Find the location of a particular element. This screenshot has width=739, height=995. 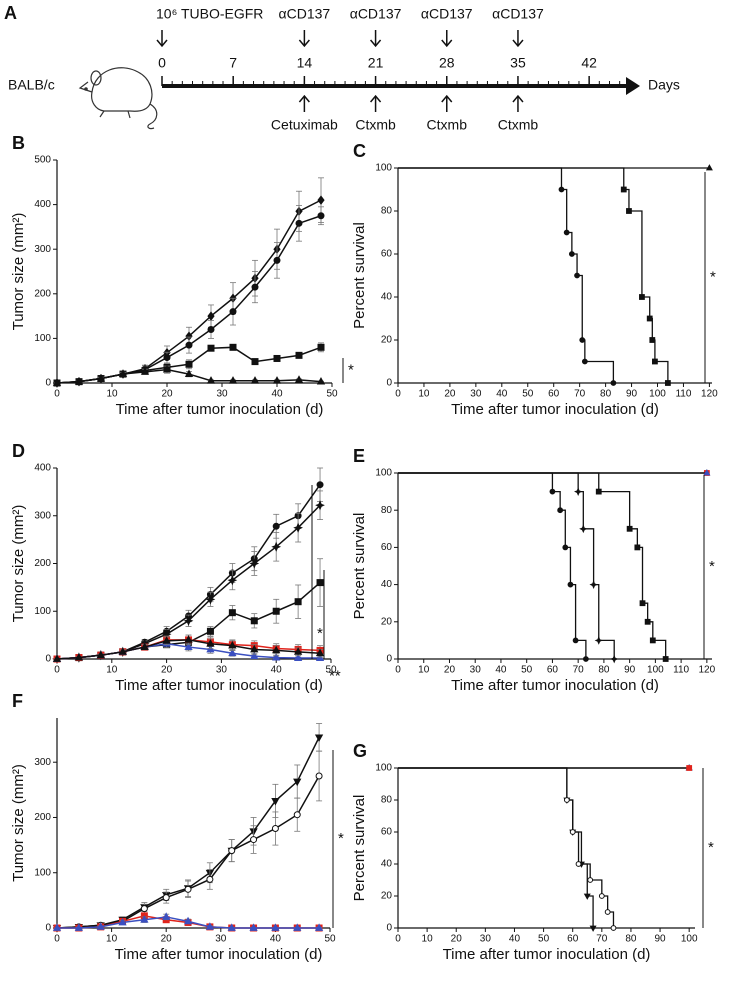

y-tick-label: 400 is located at coordinates (42, 468).